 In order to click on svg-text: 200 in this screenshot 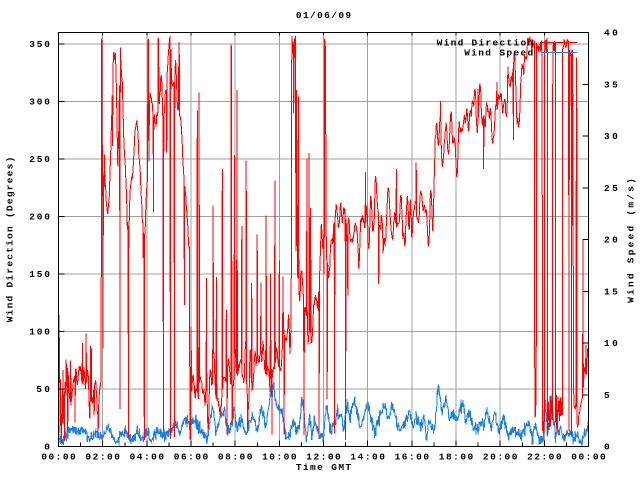, I will do `click(39, 217)`.